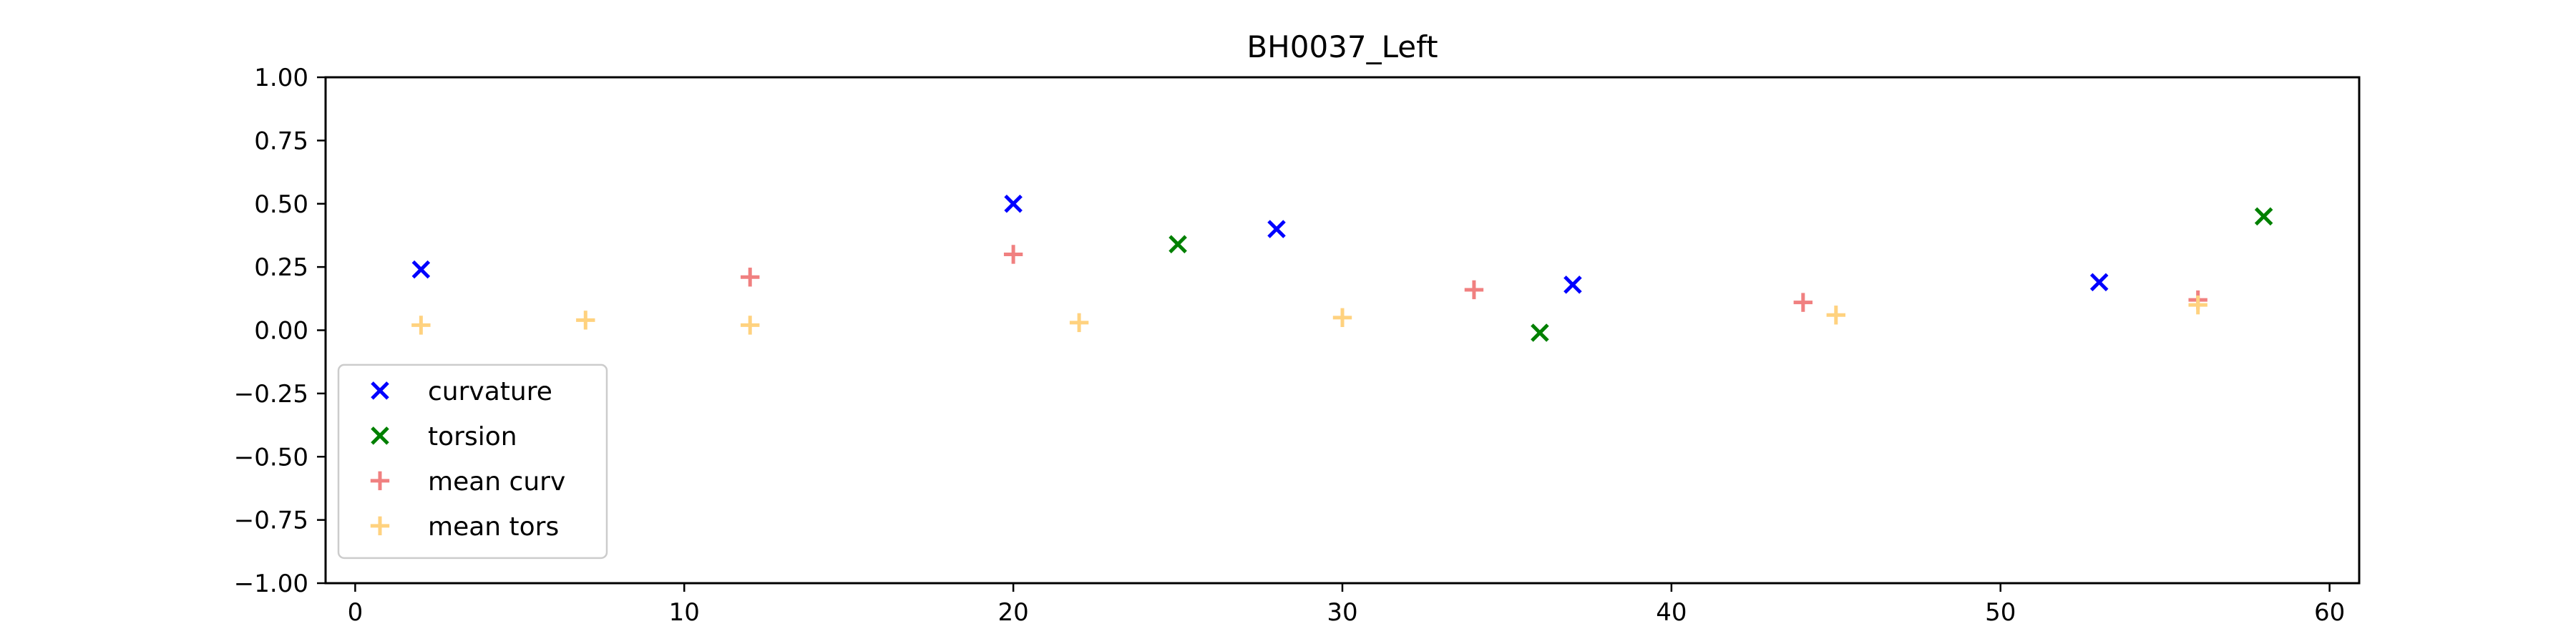 This screenshot has width=2576, height=644. What do you see at coordinates (1012, 612) in the screenshot?
I see `x-tick-label: 20` at bounding box center [1012, 612].